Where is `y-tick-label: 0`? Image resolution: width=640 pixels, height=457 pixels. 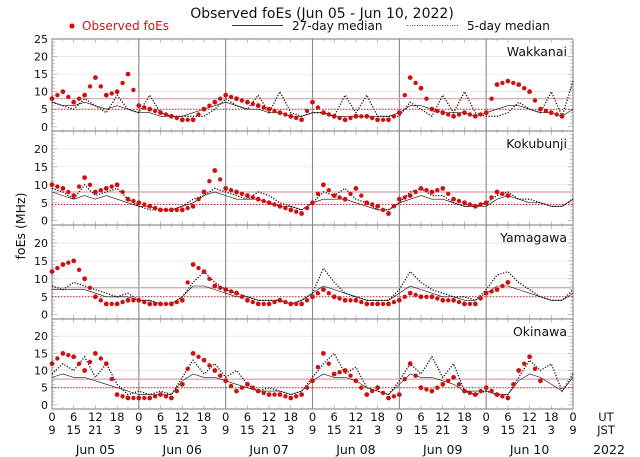
y-tick-label: 0 is located at coordinates (44, 221).